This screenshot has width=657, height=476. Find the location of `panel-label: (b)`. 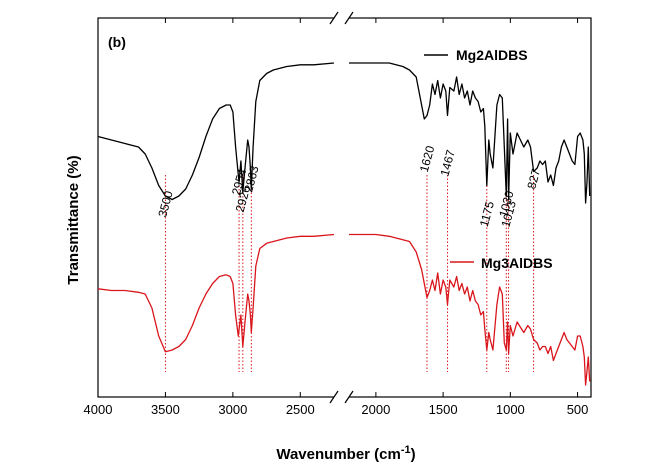

panel-label: (b) is located at coordinates (117, 42).